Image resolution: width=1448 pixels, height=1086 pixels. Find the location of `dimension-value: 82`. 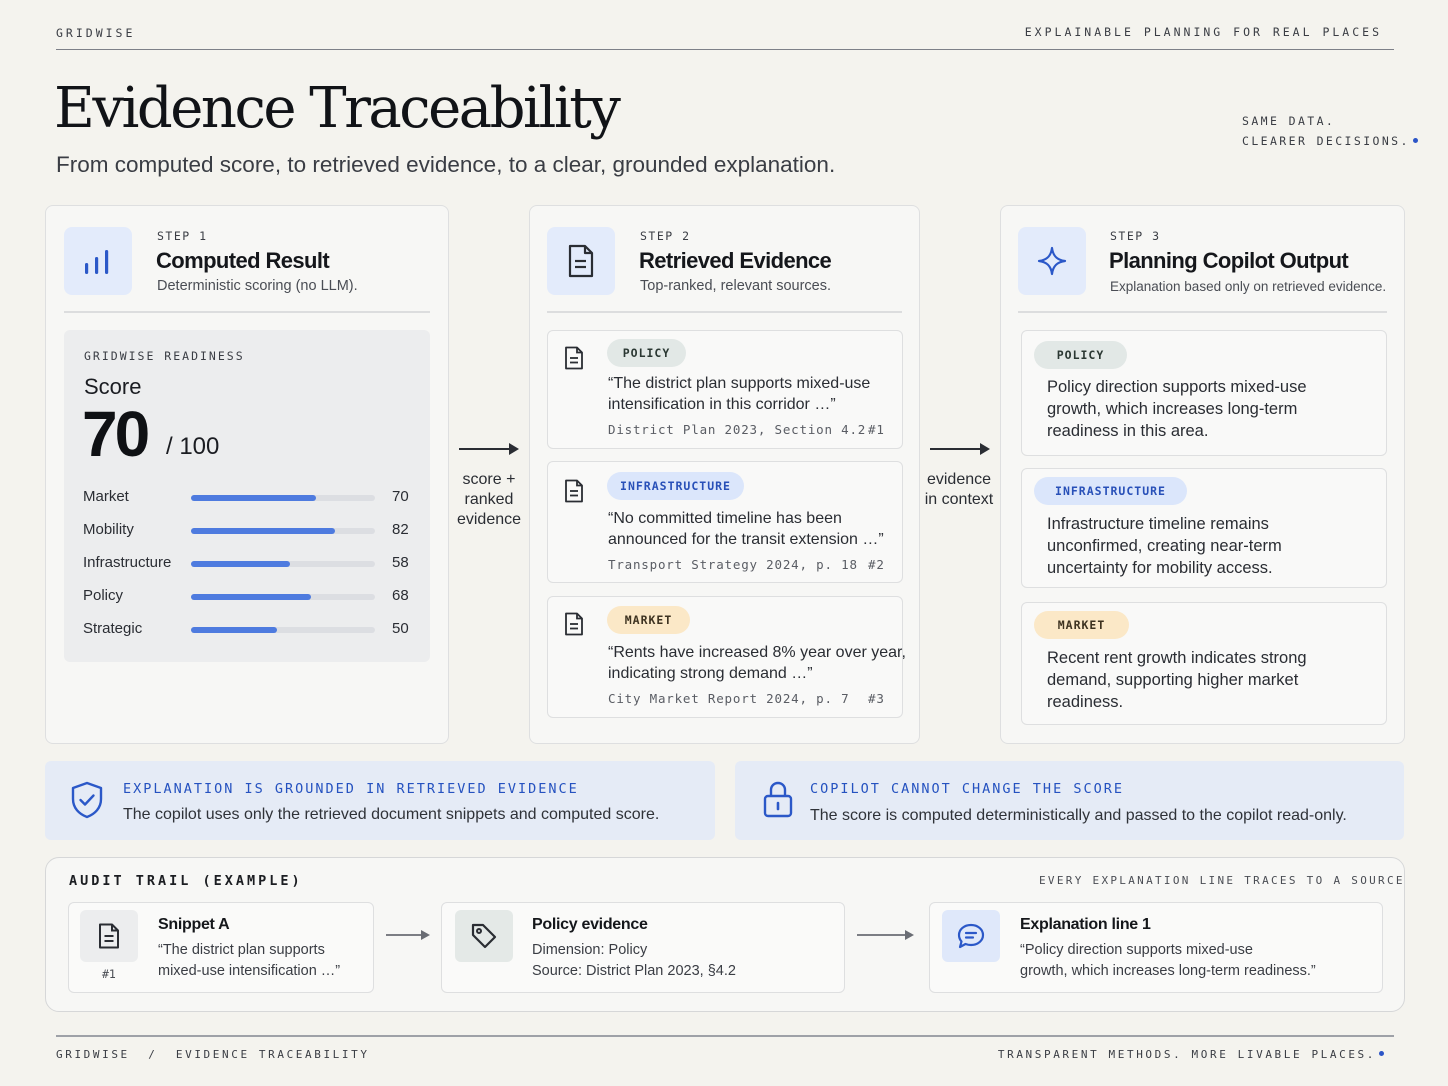

dimension-value: 82 is located at coordinates (400, 529).